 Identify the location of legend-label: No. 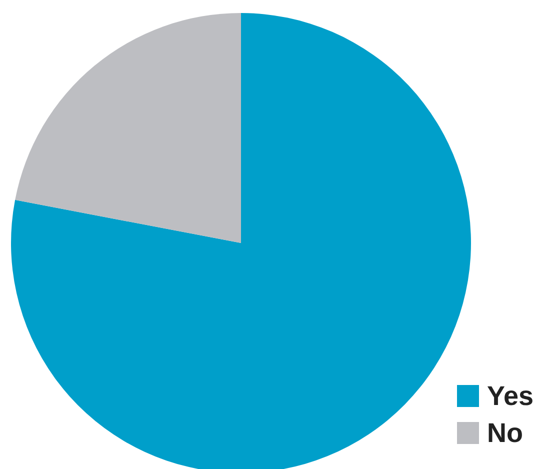
(505, 433).